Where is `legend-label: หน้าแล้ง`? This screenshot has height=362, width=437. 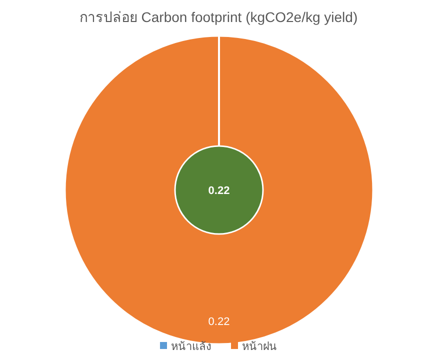 legend-label: หน้าแล้ง is located at coordinates (191, 347).